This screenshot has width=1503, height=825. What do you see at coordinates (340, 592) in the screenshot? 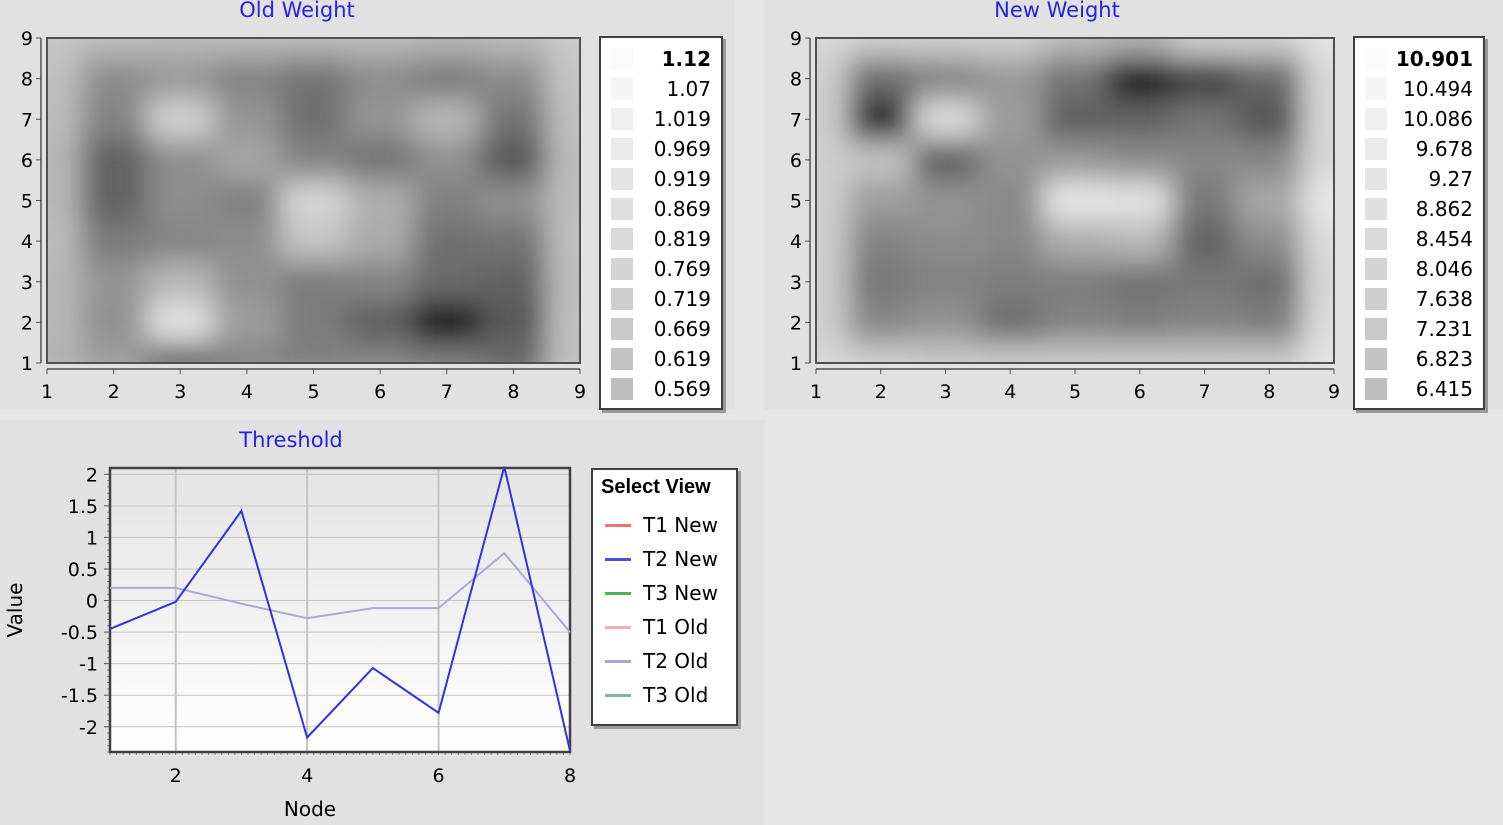
I see `series-line-t2-old` at bounding box center [340, 592].